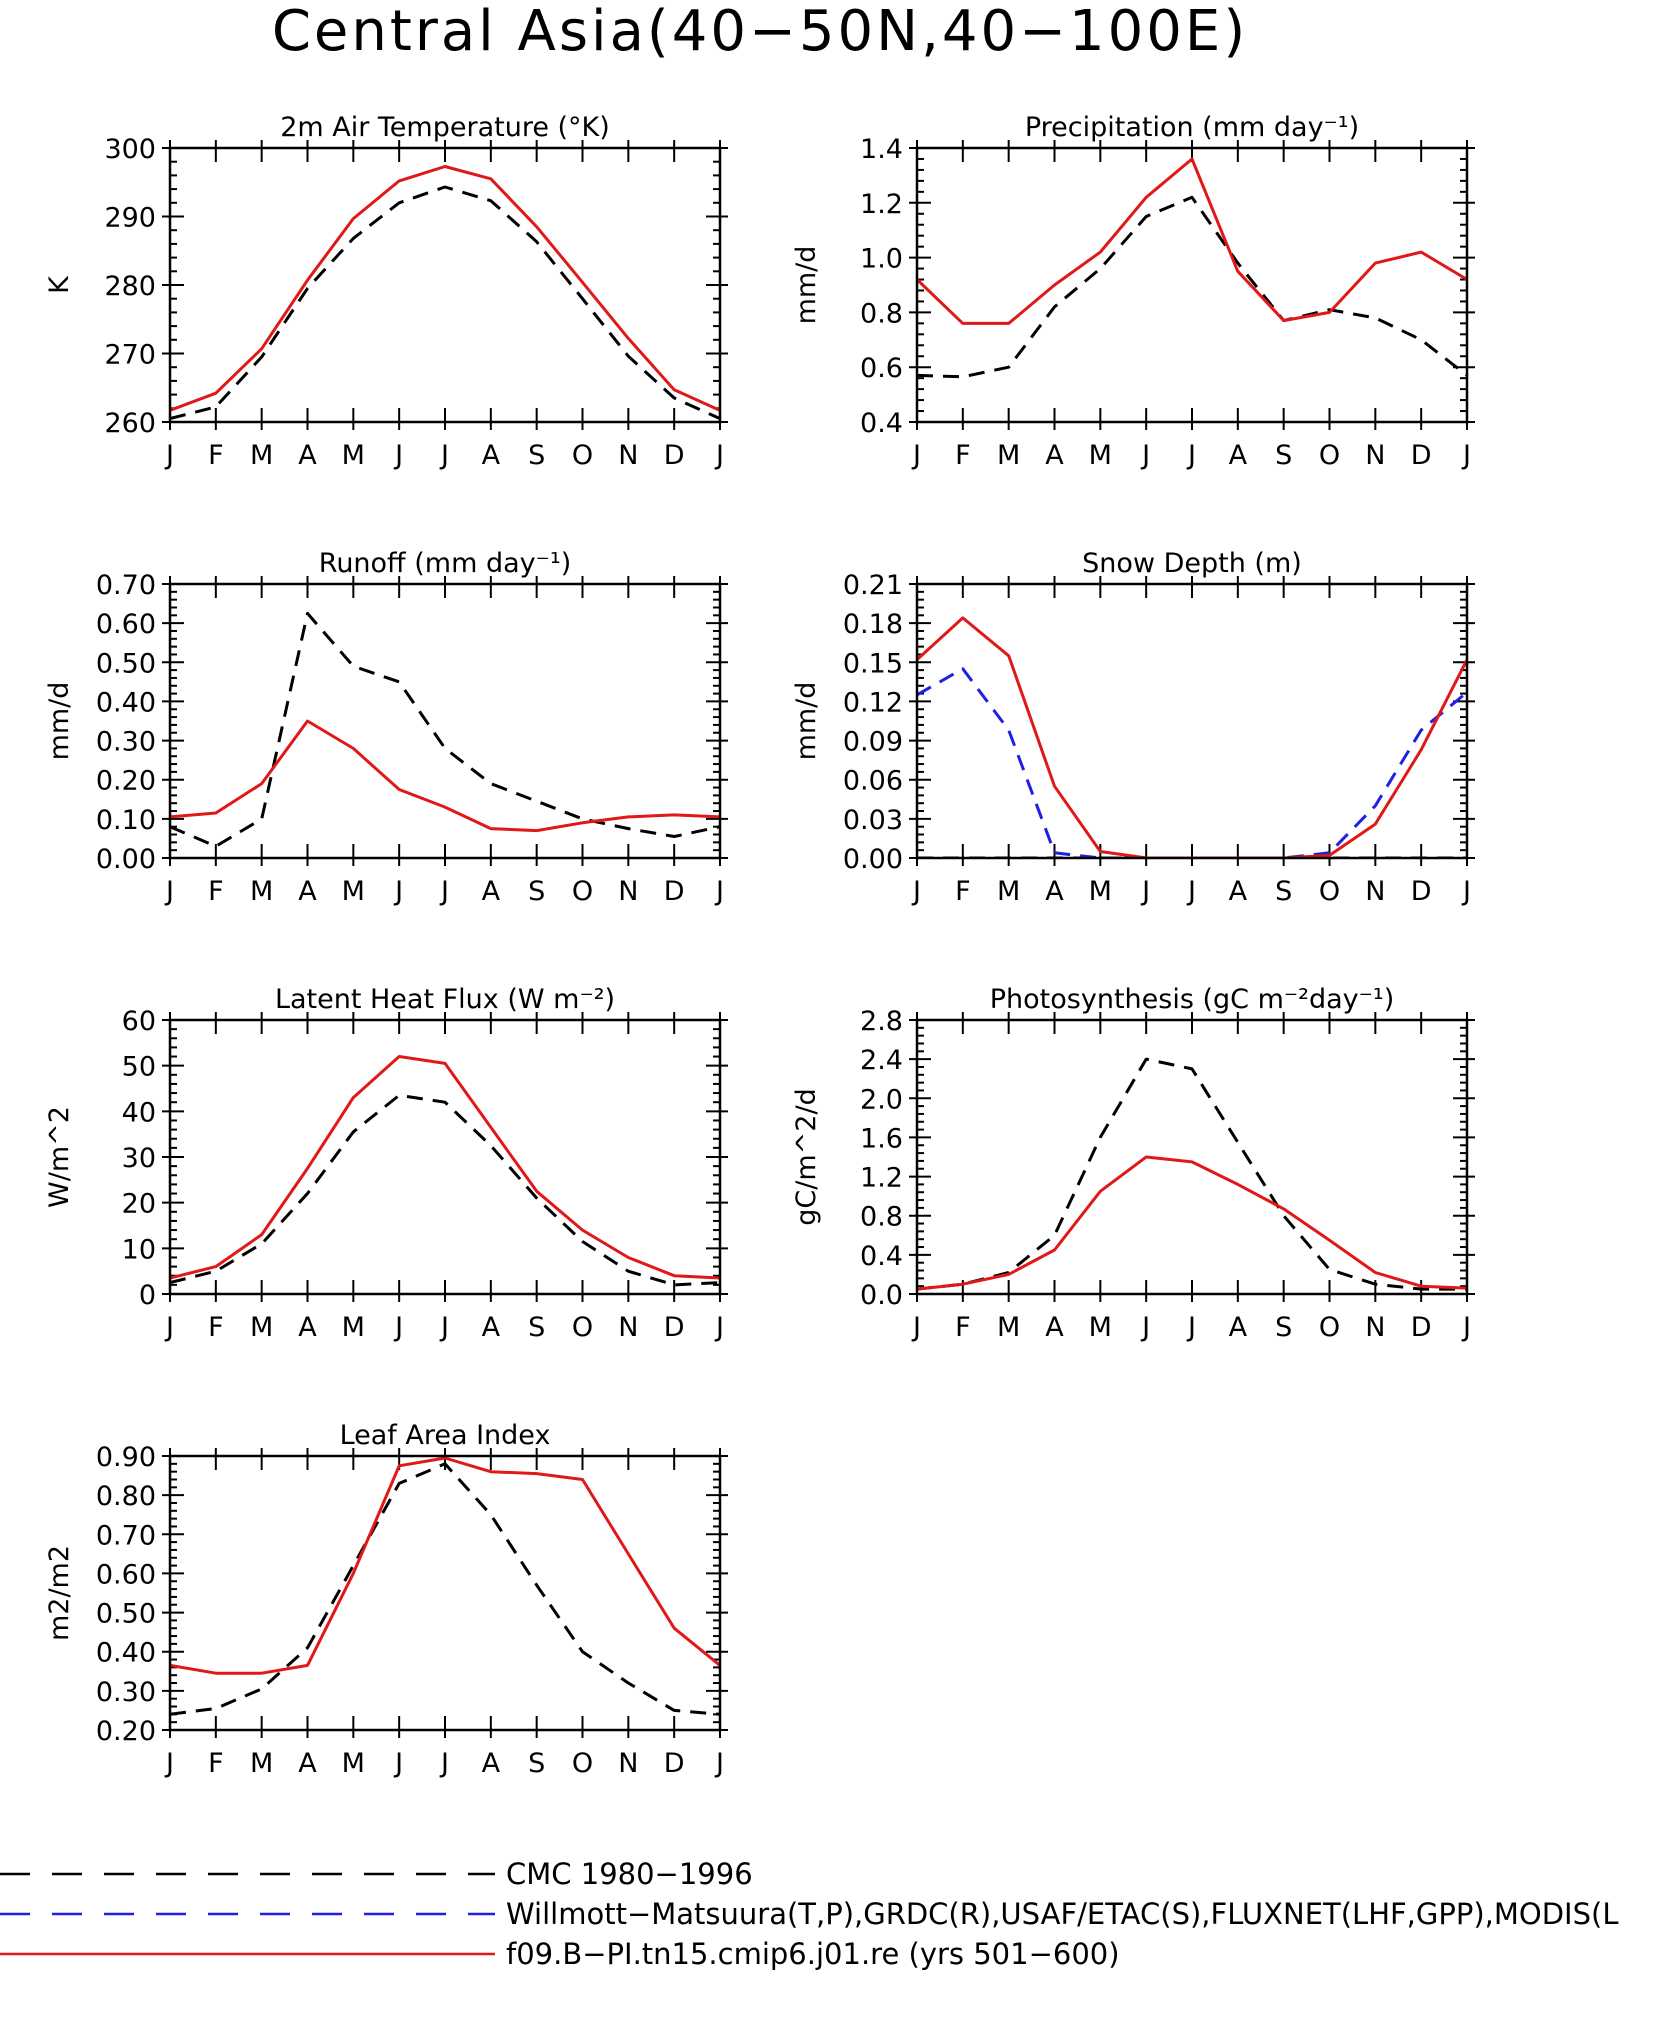  Describe the element at coordinates (813, 1954) in the screenshot. I see `legend-label: f09.B−PI.tn15.cmip6.j01.re (yrs 501−600)` at that location.